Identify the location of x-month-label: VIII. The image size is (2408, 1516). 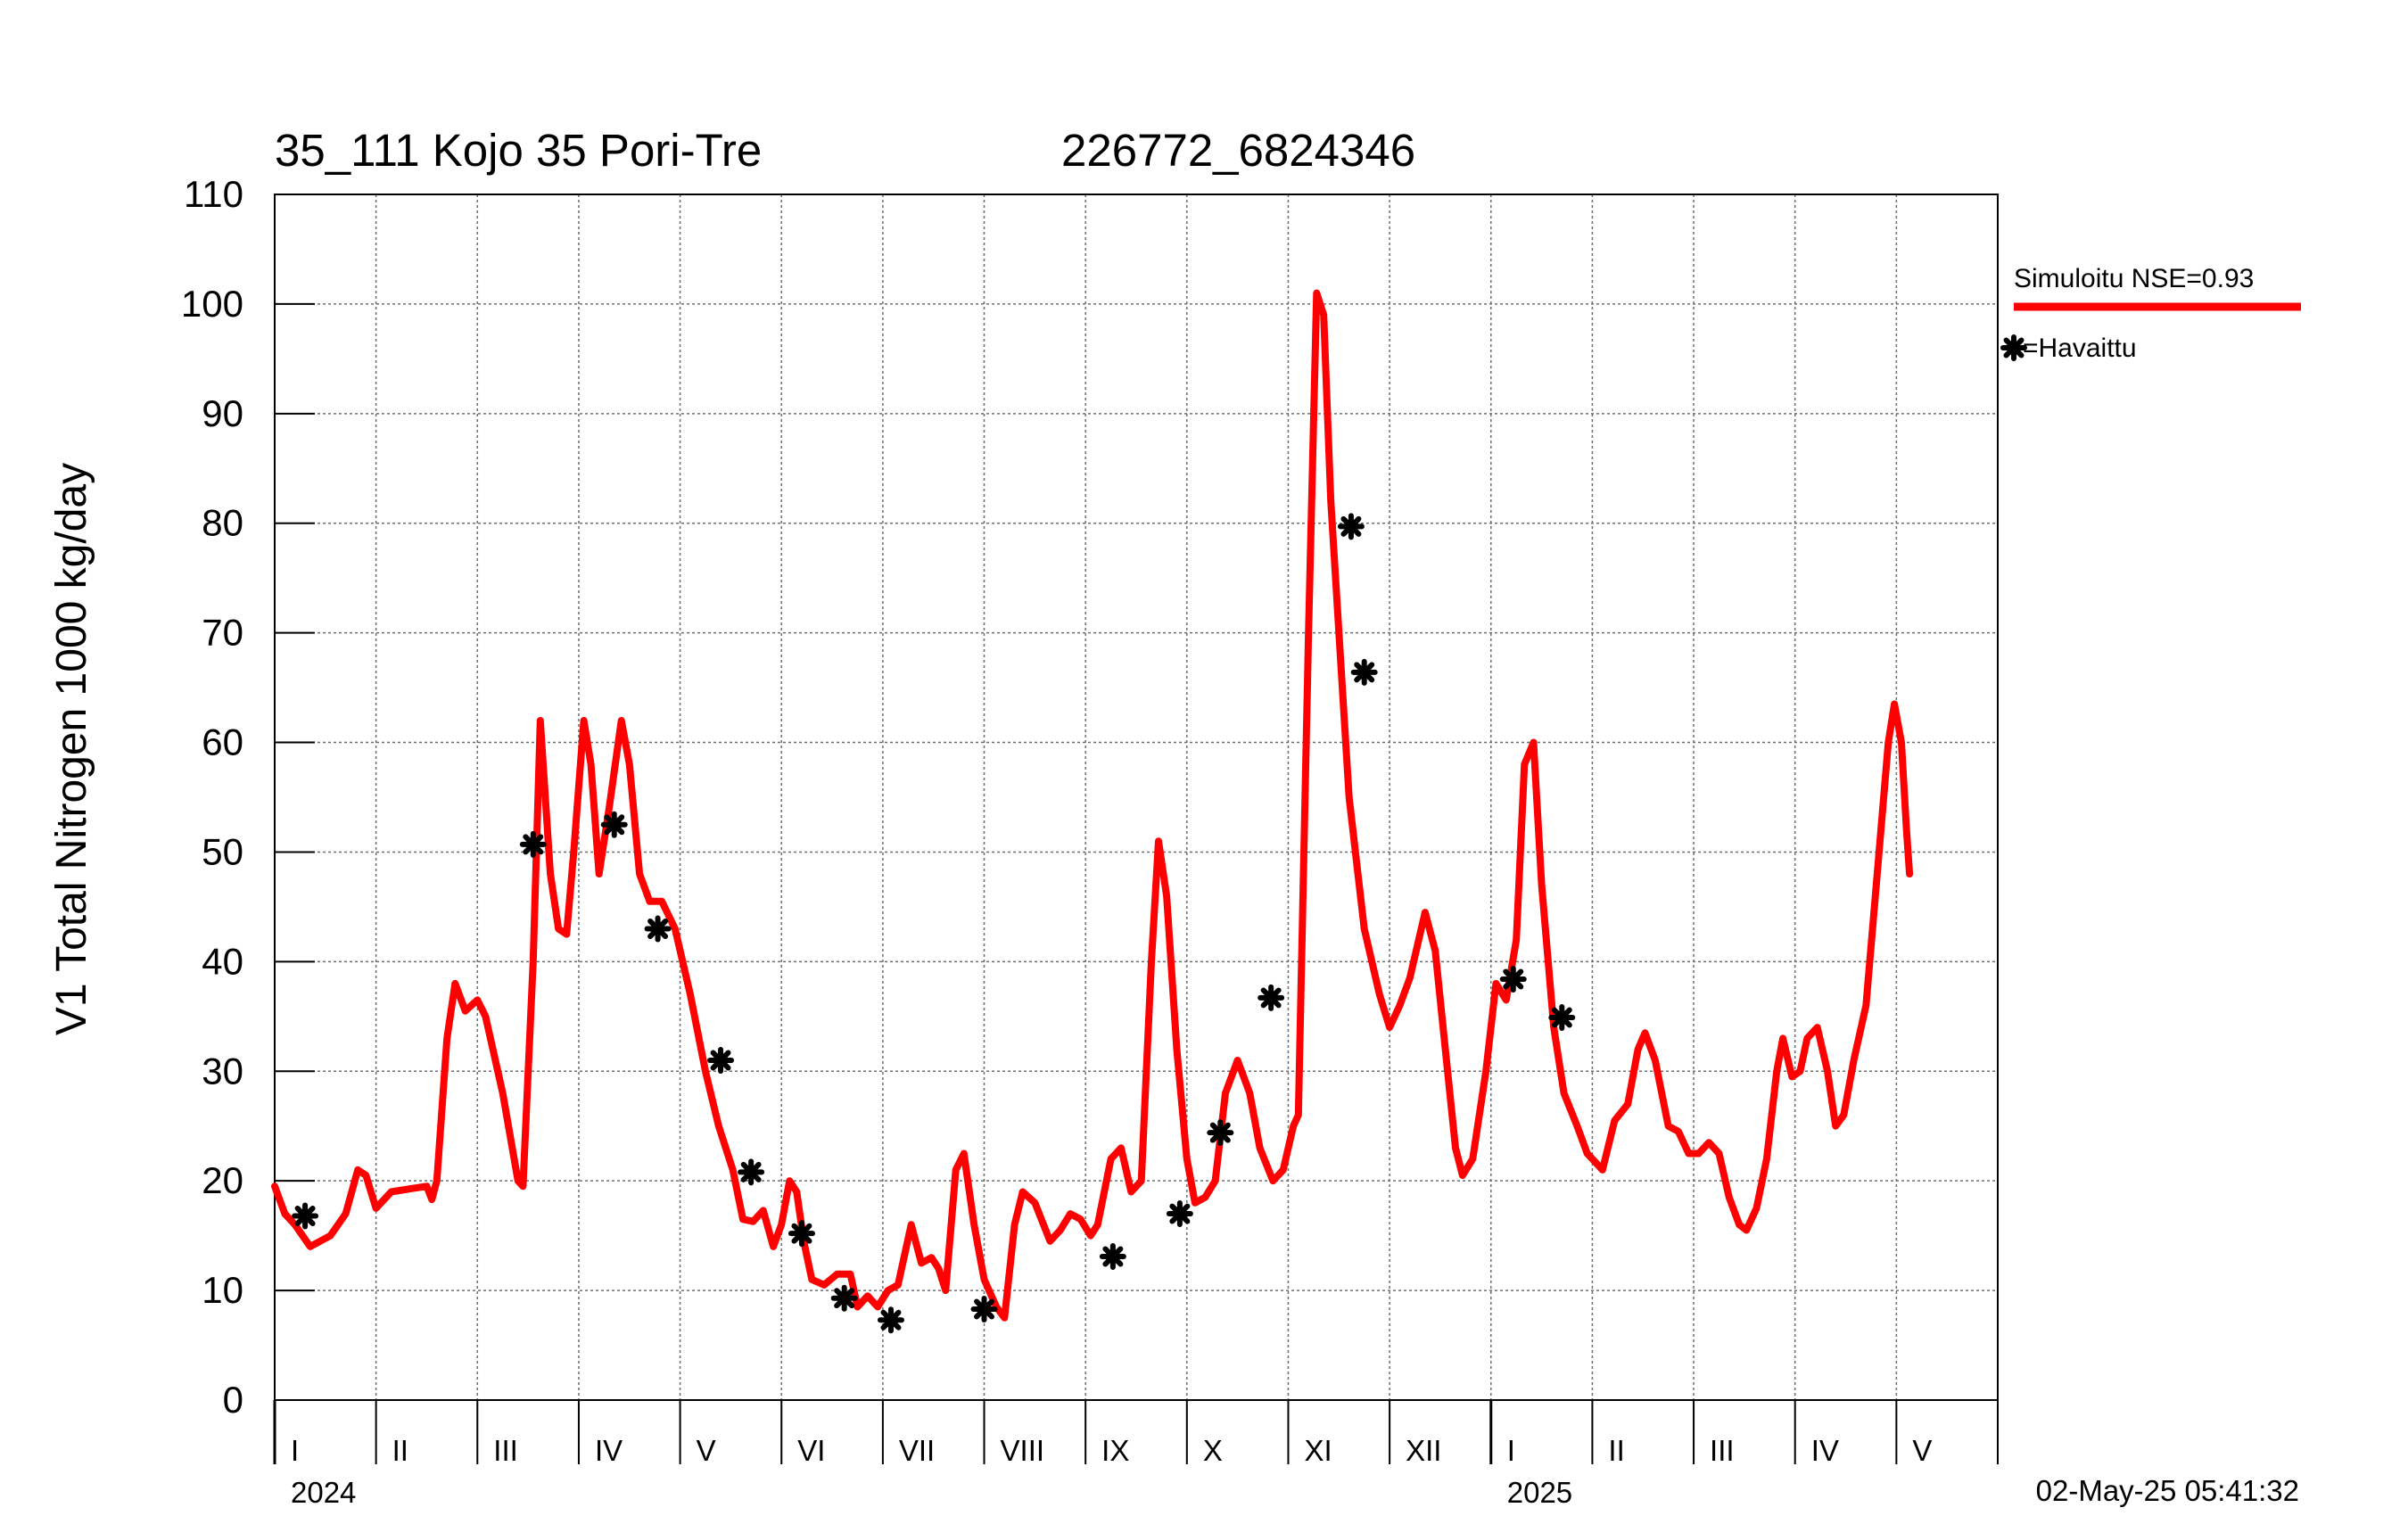
(1023, 1450).